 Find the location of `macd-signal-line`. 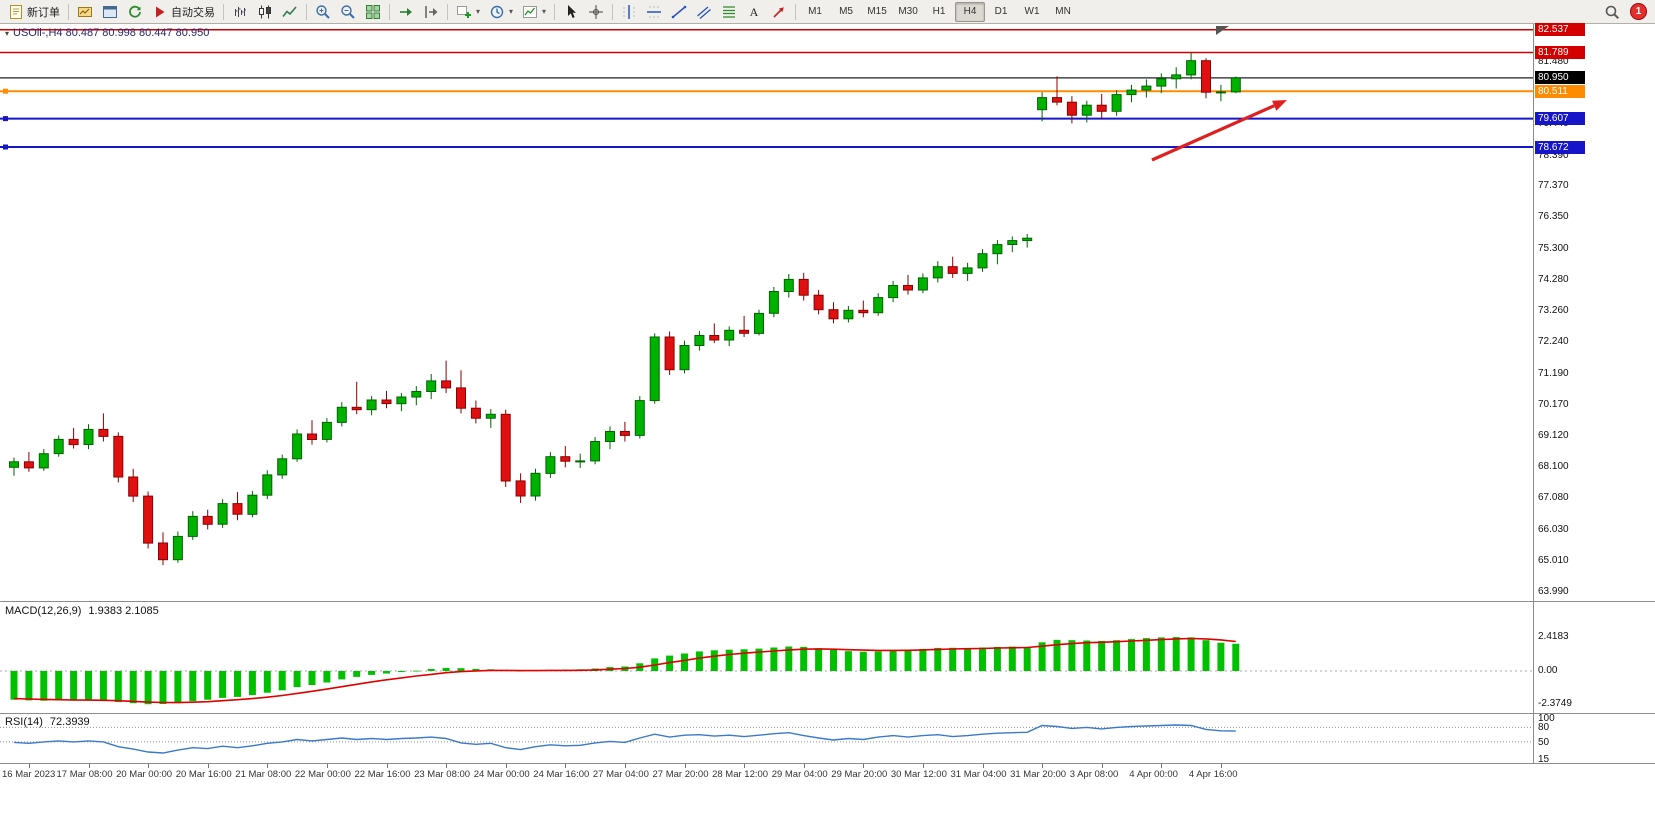

macd-signal-line is located at coordinates (624, 670).